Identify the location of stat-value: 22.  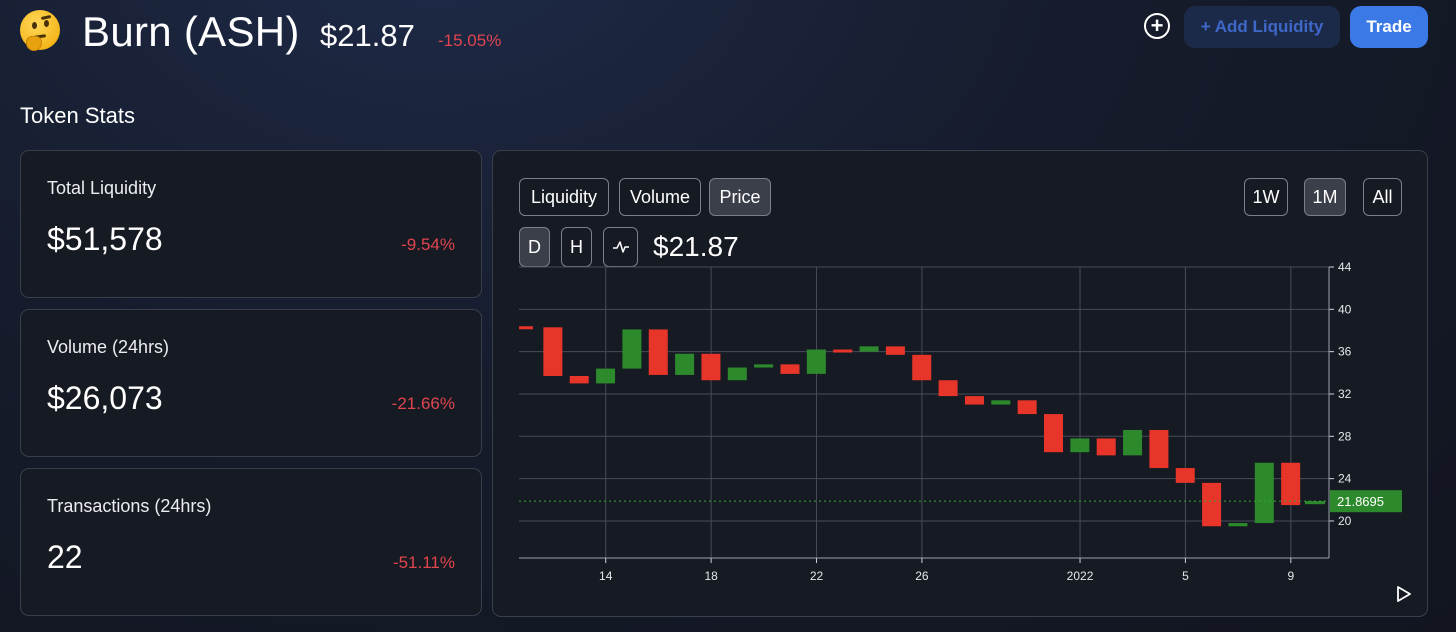
(65, 557).